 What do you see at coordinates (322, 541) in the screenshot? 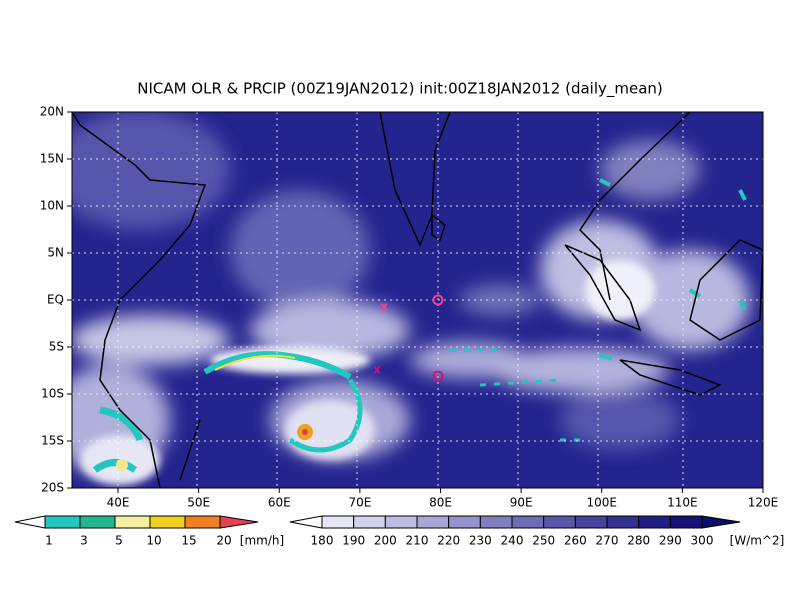
I see `olr-cb-label: 180` at bounding box center [322, 541].